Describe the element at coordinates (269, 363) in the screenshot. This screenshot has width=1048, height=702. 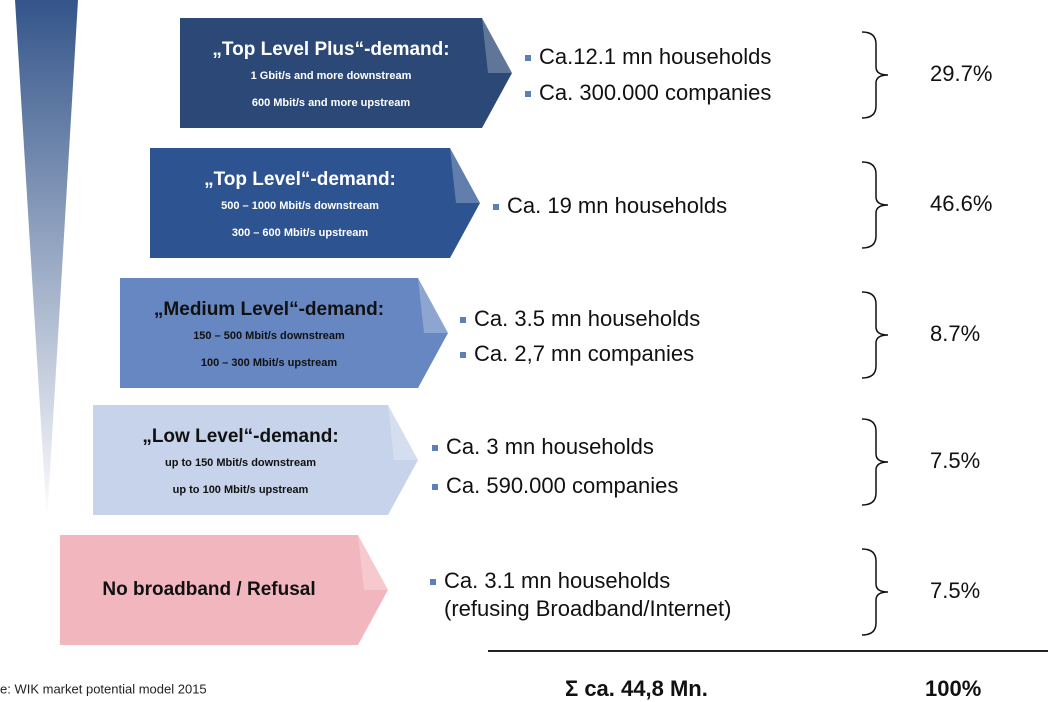
I see `level-spec: 100 – 300 Mbit/s upstream` at that location.